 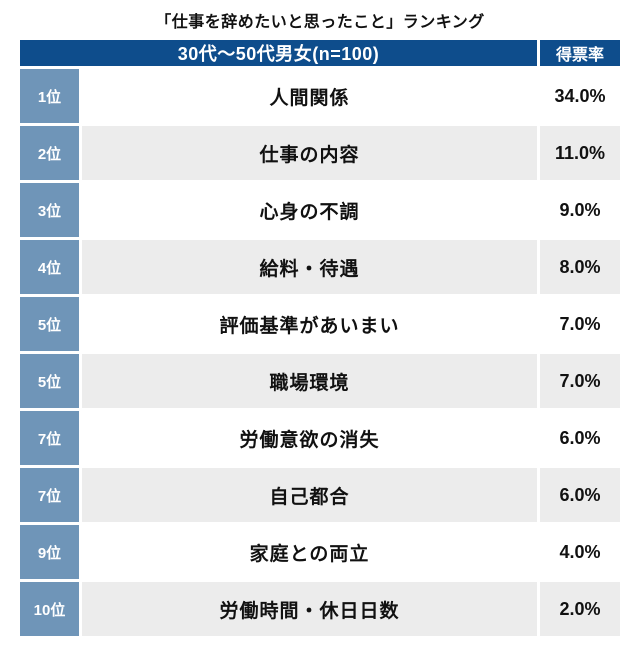 I want to click on rate-cell: 34.0%, so click(x=580, y=96).